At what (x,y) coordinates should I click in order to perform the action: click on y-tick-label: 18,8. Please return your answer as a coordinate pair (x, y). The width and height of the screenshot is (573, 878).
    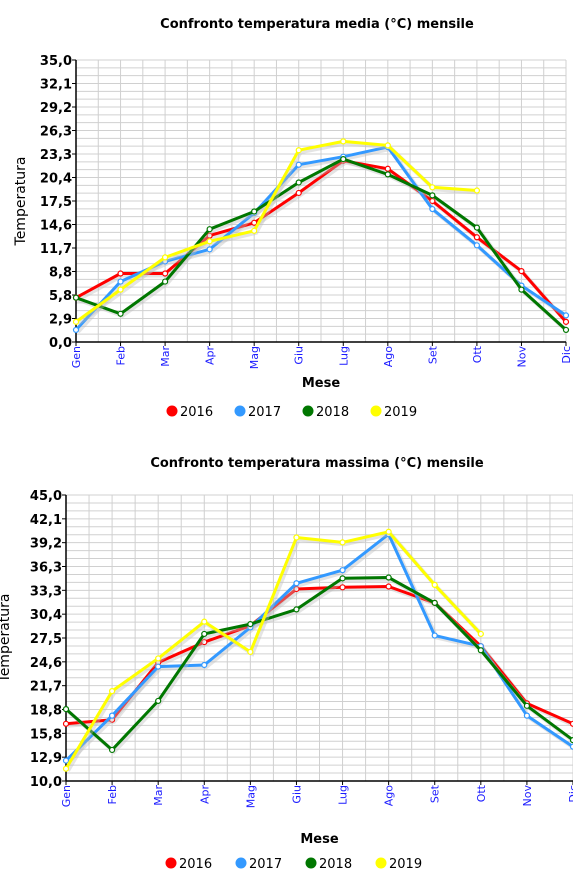
    Looking at the image, I should click on (46, 711).